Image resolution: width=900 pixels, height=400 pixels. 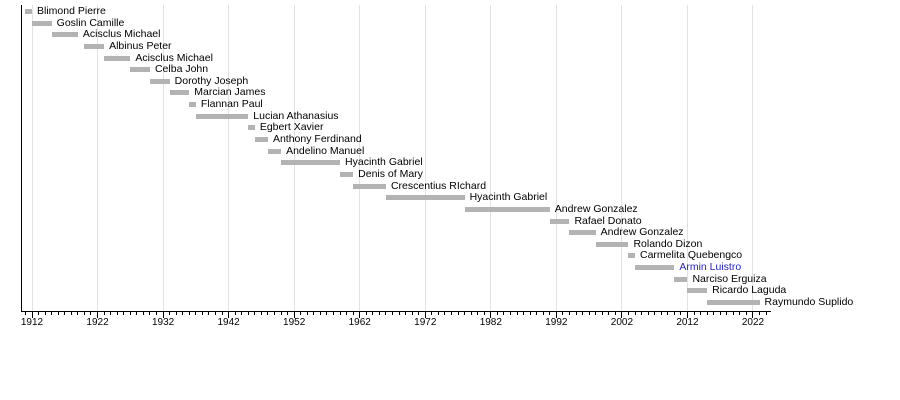 What do you see at coordinates (390, 173) in the screenshot?
I see `timeline-bar-label: Denis of Mary` at bounding box center [390, 173].